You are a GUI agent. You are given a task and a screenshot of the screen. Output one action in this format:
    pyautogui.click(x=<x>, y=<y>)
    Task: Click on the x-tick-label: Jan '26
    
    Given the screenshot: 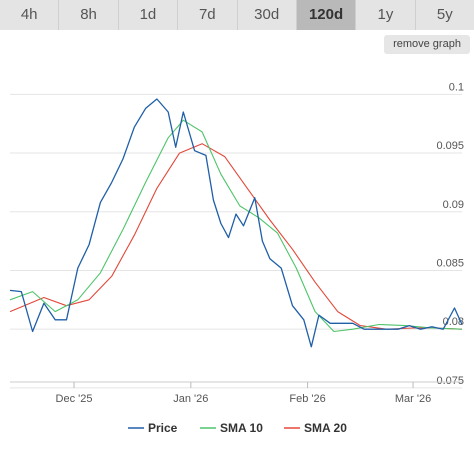 What is the action you would take?
    pyautogui.click(x=190, y=399)
    